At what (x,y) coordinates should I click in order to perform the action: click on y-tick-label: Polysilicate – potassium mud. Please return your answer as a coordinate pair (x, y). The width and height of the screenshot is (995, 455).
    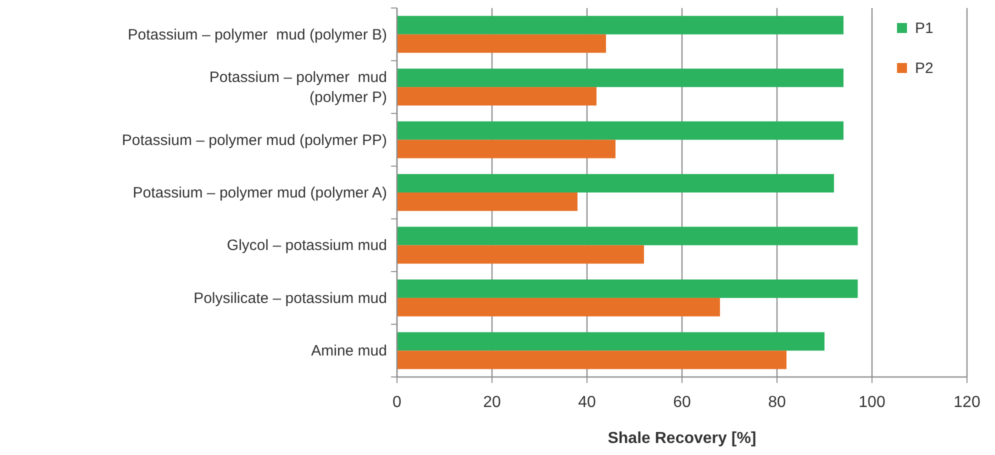
    Looking at the image, I should click on (290, 298).